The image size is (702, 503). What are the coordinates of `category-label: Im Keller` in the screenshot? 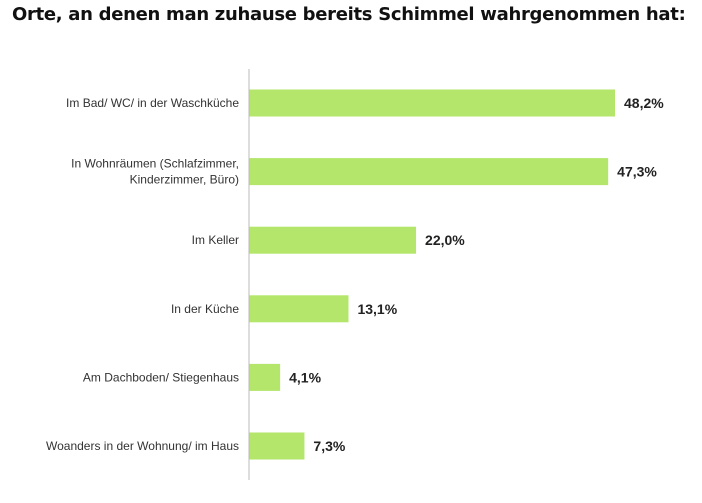 It's located at (215, 240).